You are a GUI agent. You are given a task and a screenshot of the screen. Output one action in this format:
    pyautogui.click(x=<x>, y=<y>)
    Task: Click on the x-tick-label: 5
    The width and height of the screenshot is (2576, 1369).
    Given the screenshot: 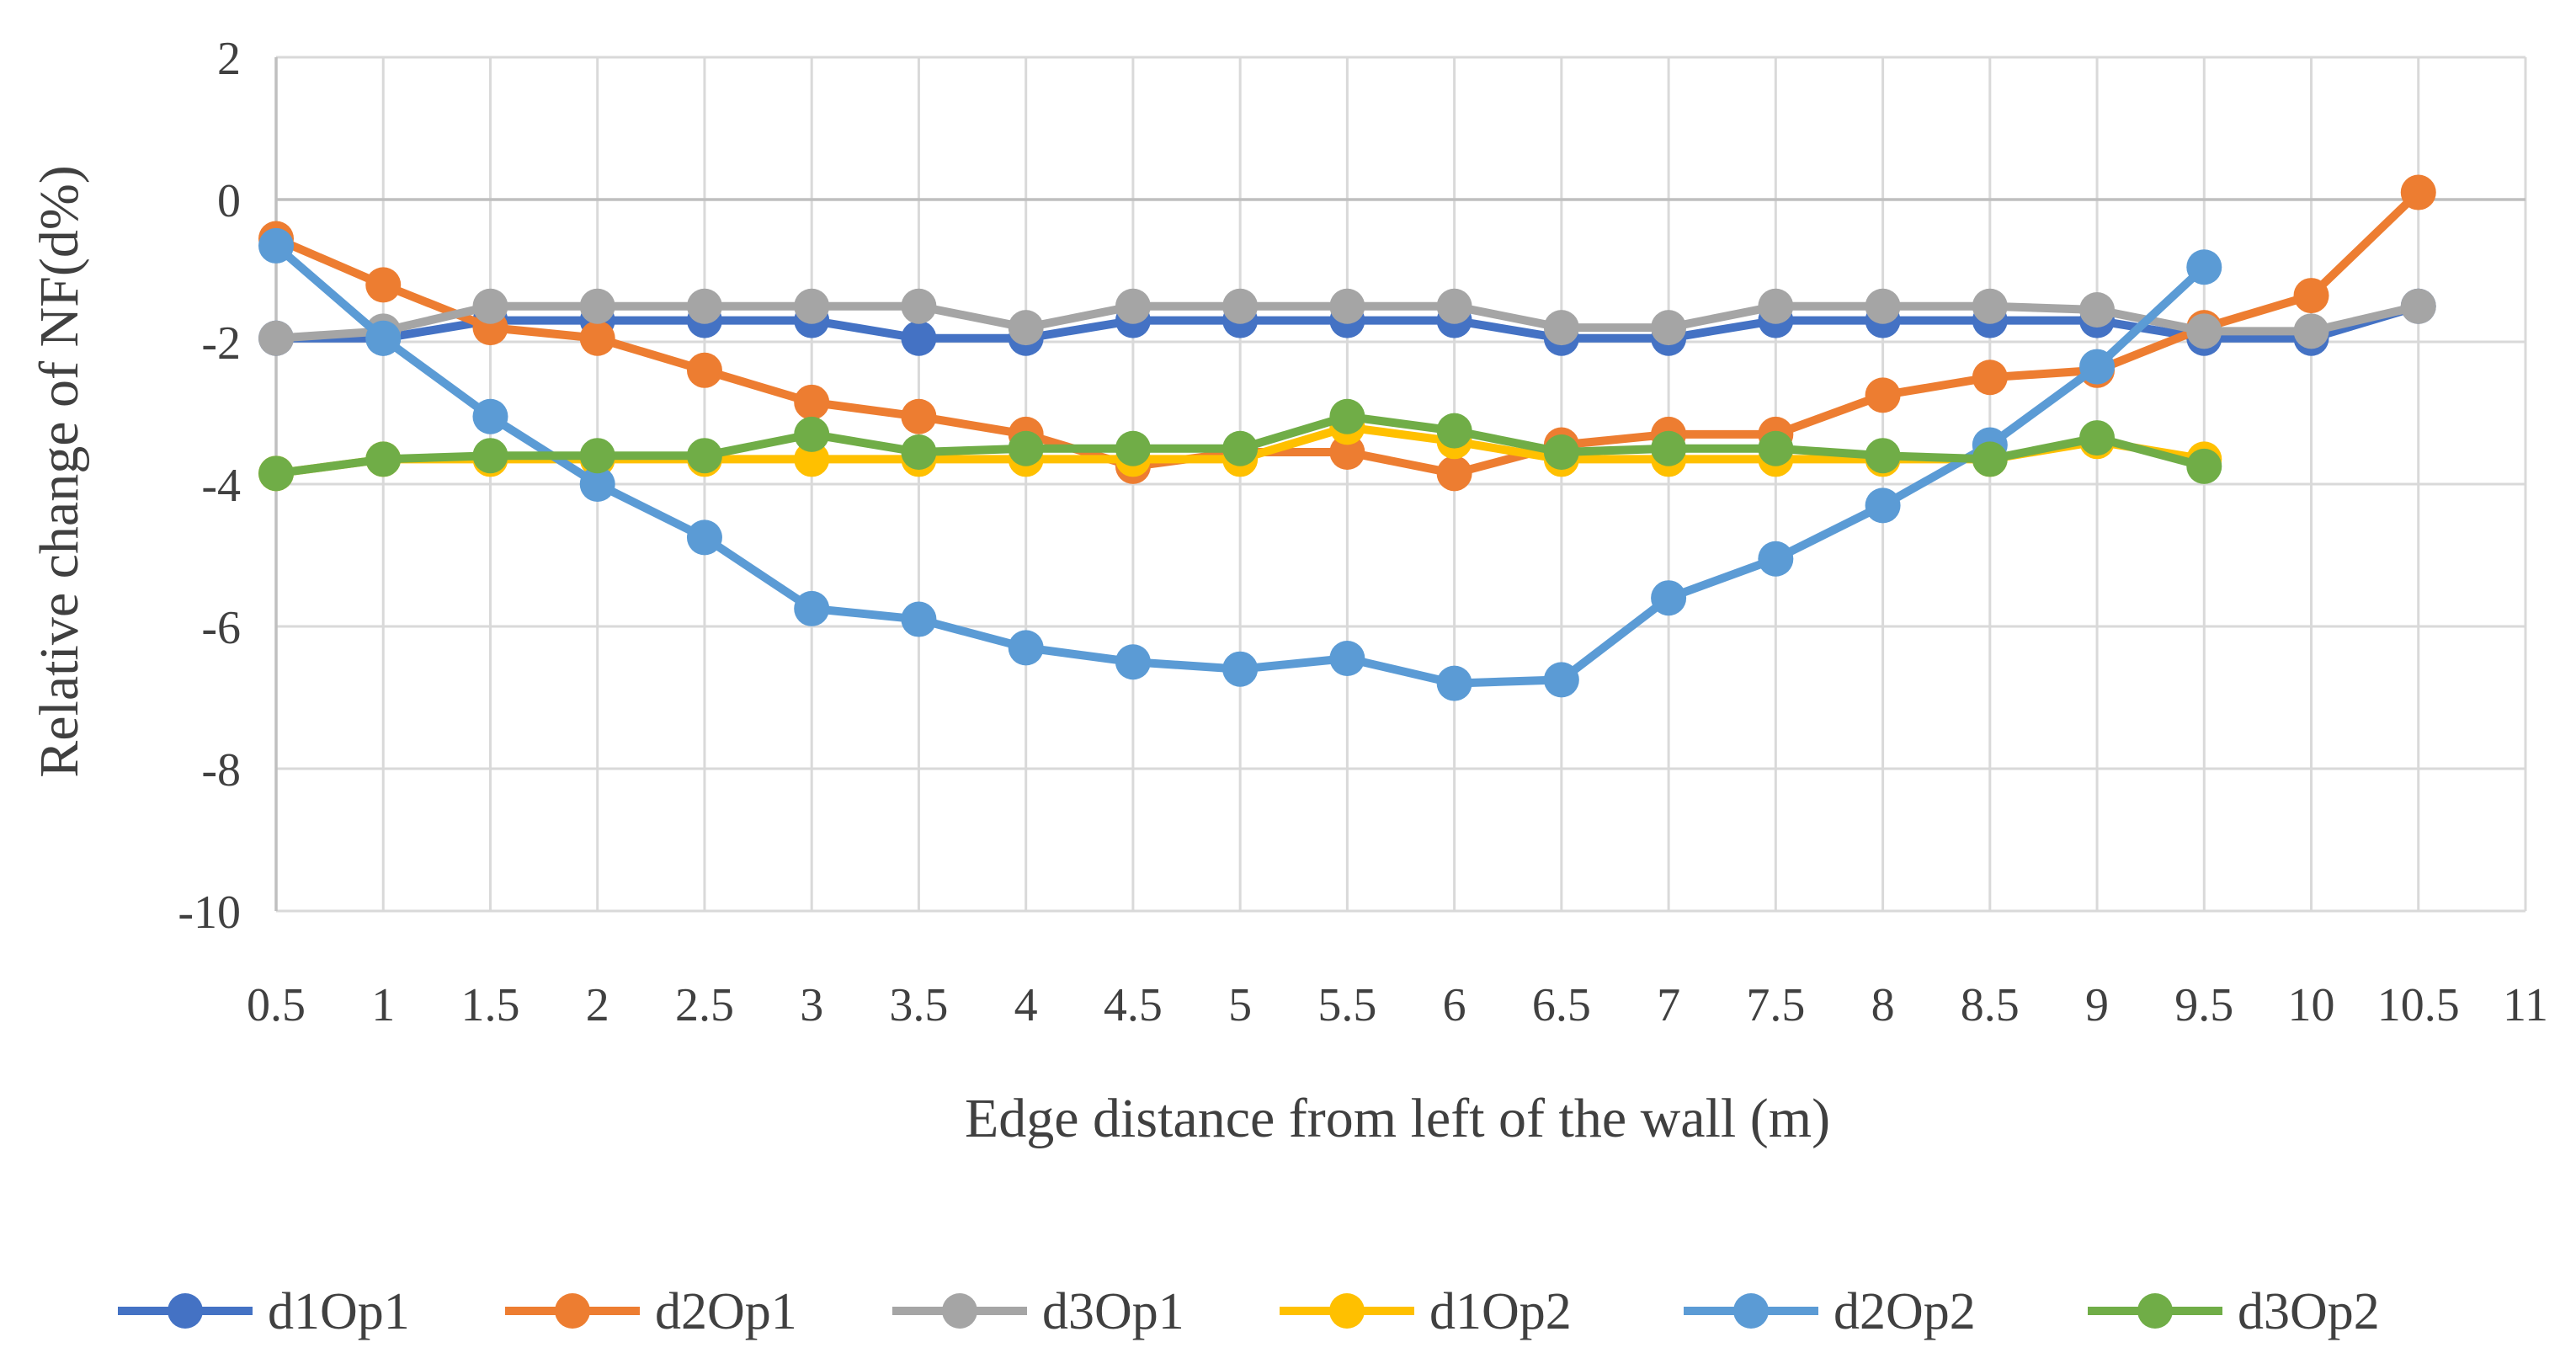 What is the action you would take?
    pyautogui.click(x=1240, y=1005)
    